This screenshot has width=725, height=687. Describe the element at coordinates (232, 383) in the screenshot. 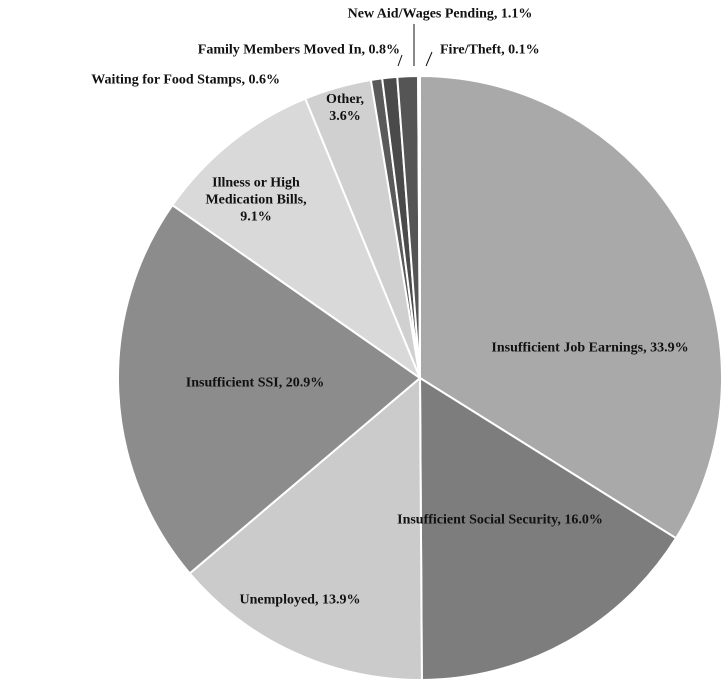

I see `label-category: Insufficient SSI` at that location.